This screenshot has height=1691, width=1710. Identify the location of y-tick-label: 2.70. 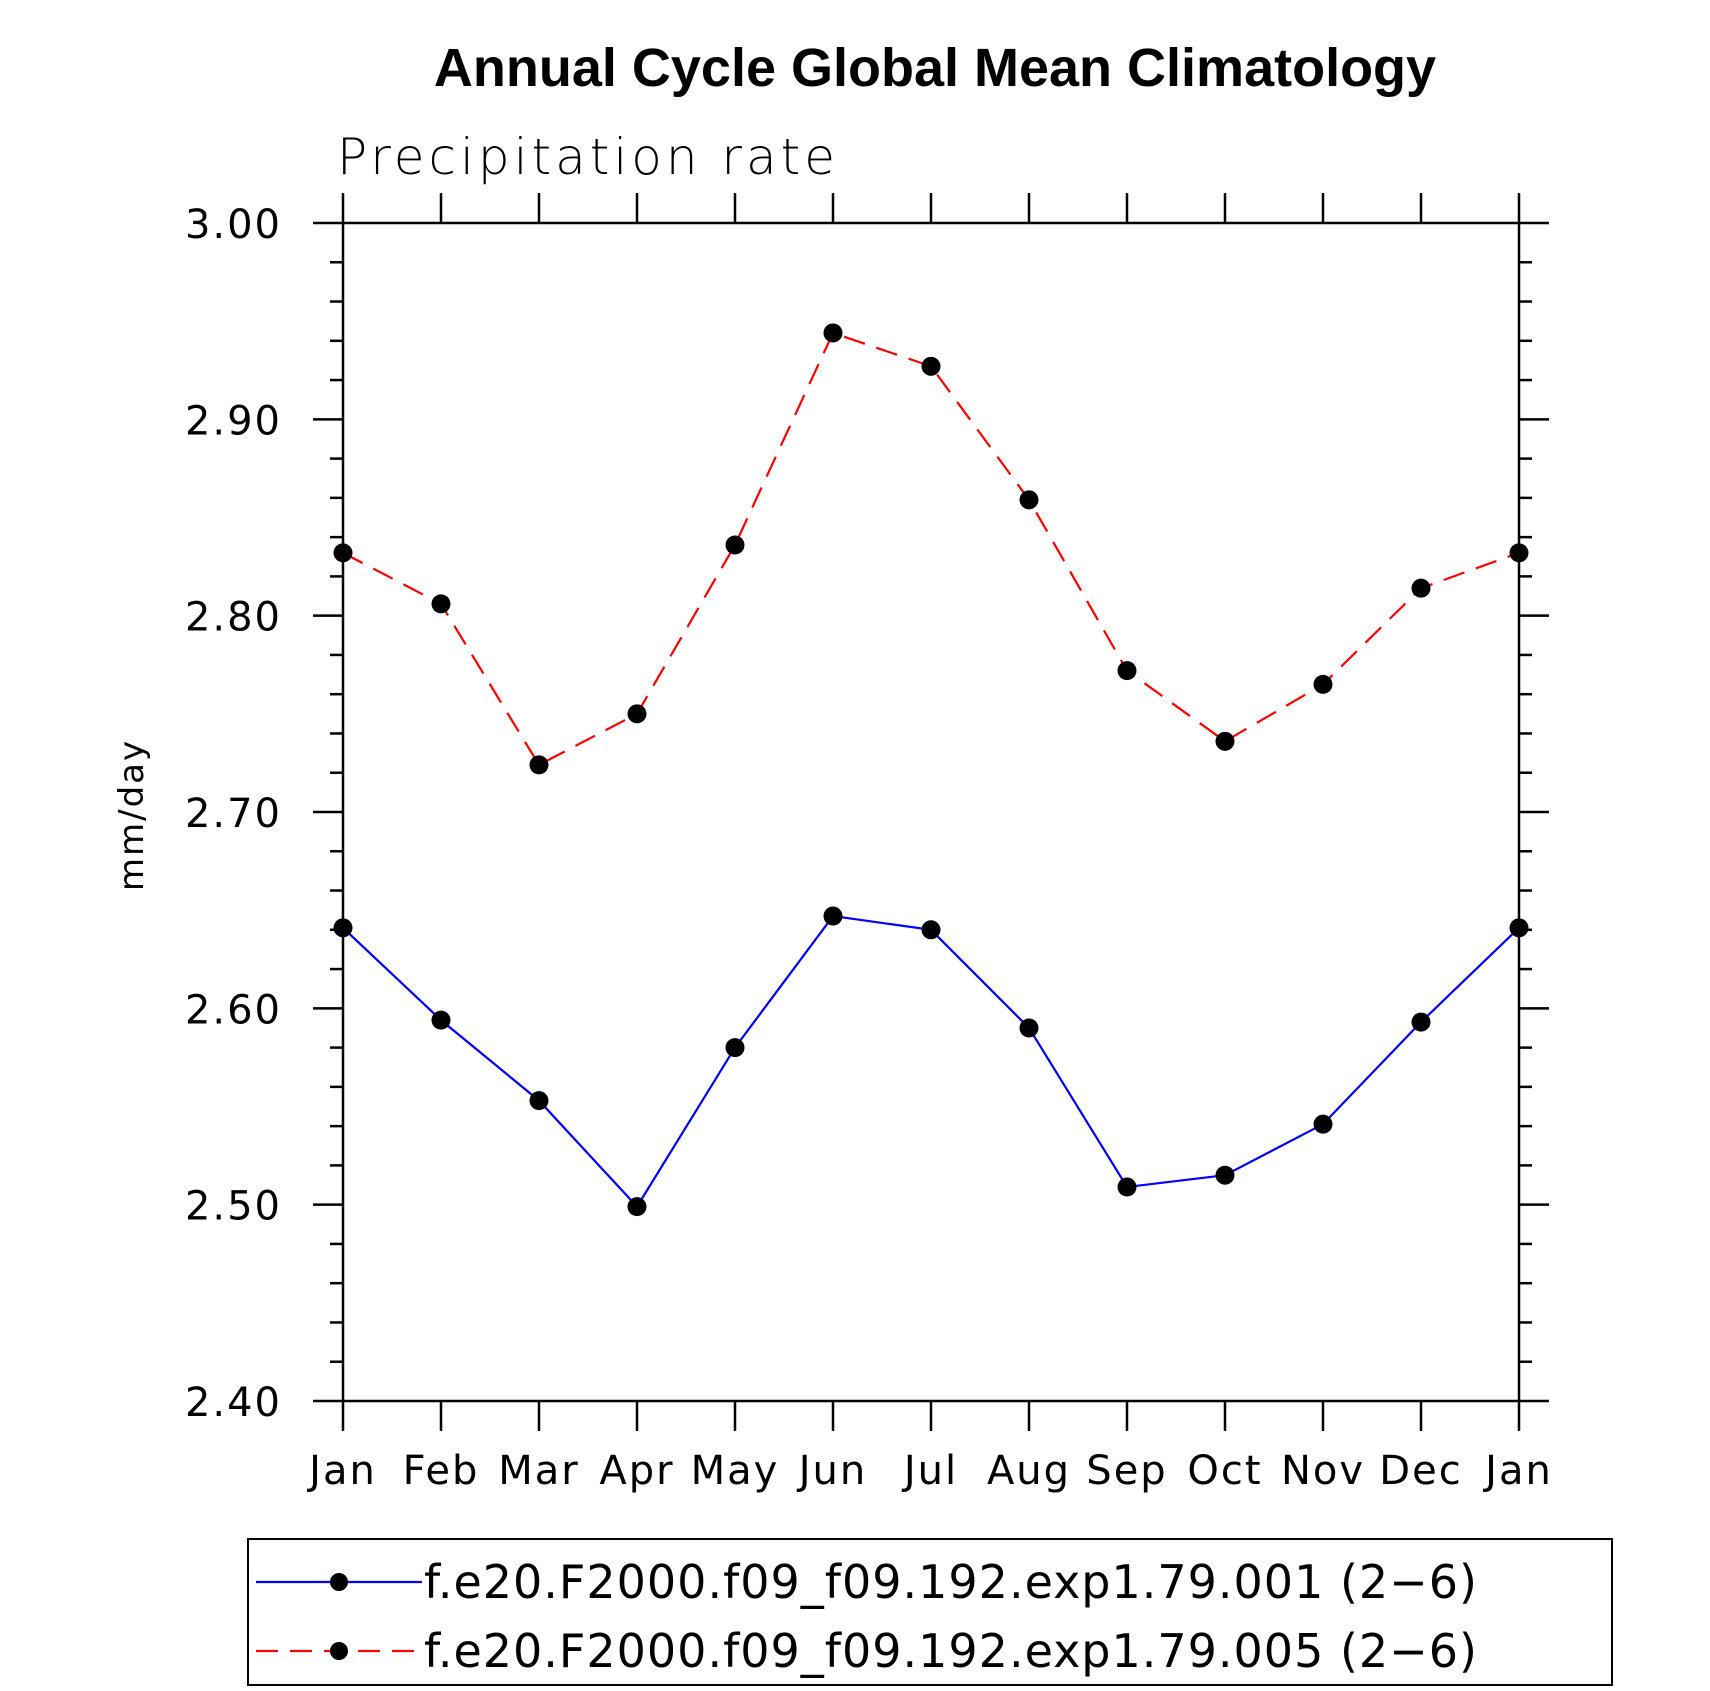
(233, 814).